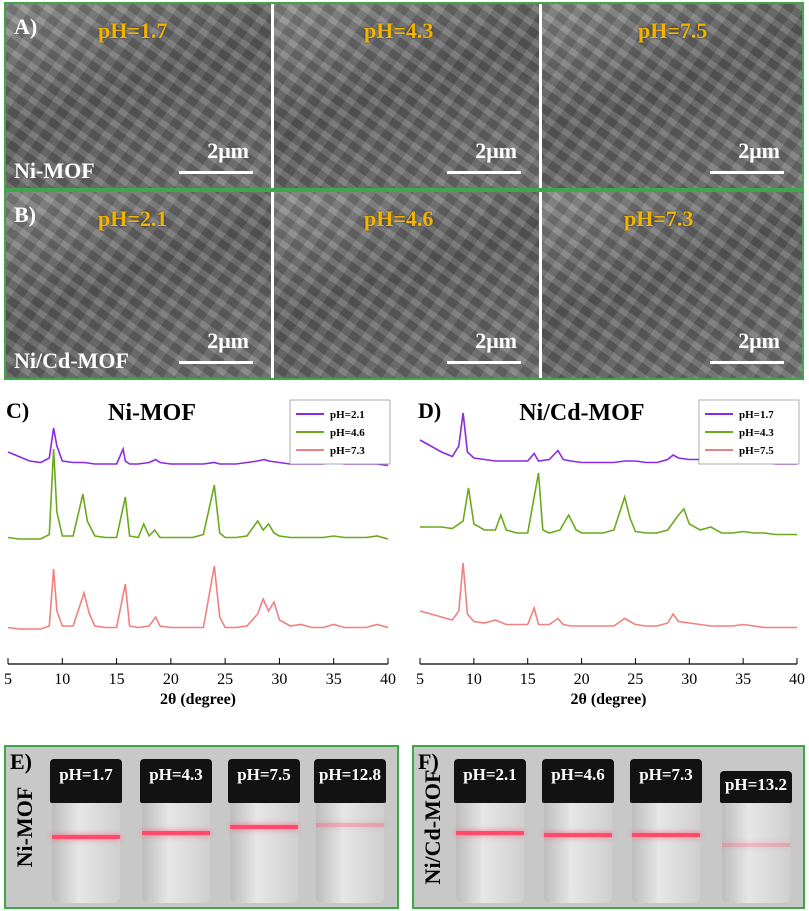 The width and height of the screenshot is (809, 911). I want to click on panel-letter-a: A), so click(26, 26).